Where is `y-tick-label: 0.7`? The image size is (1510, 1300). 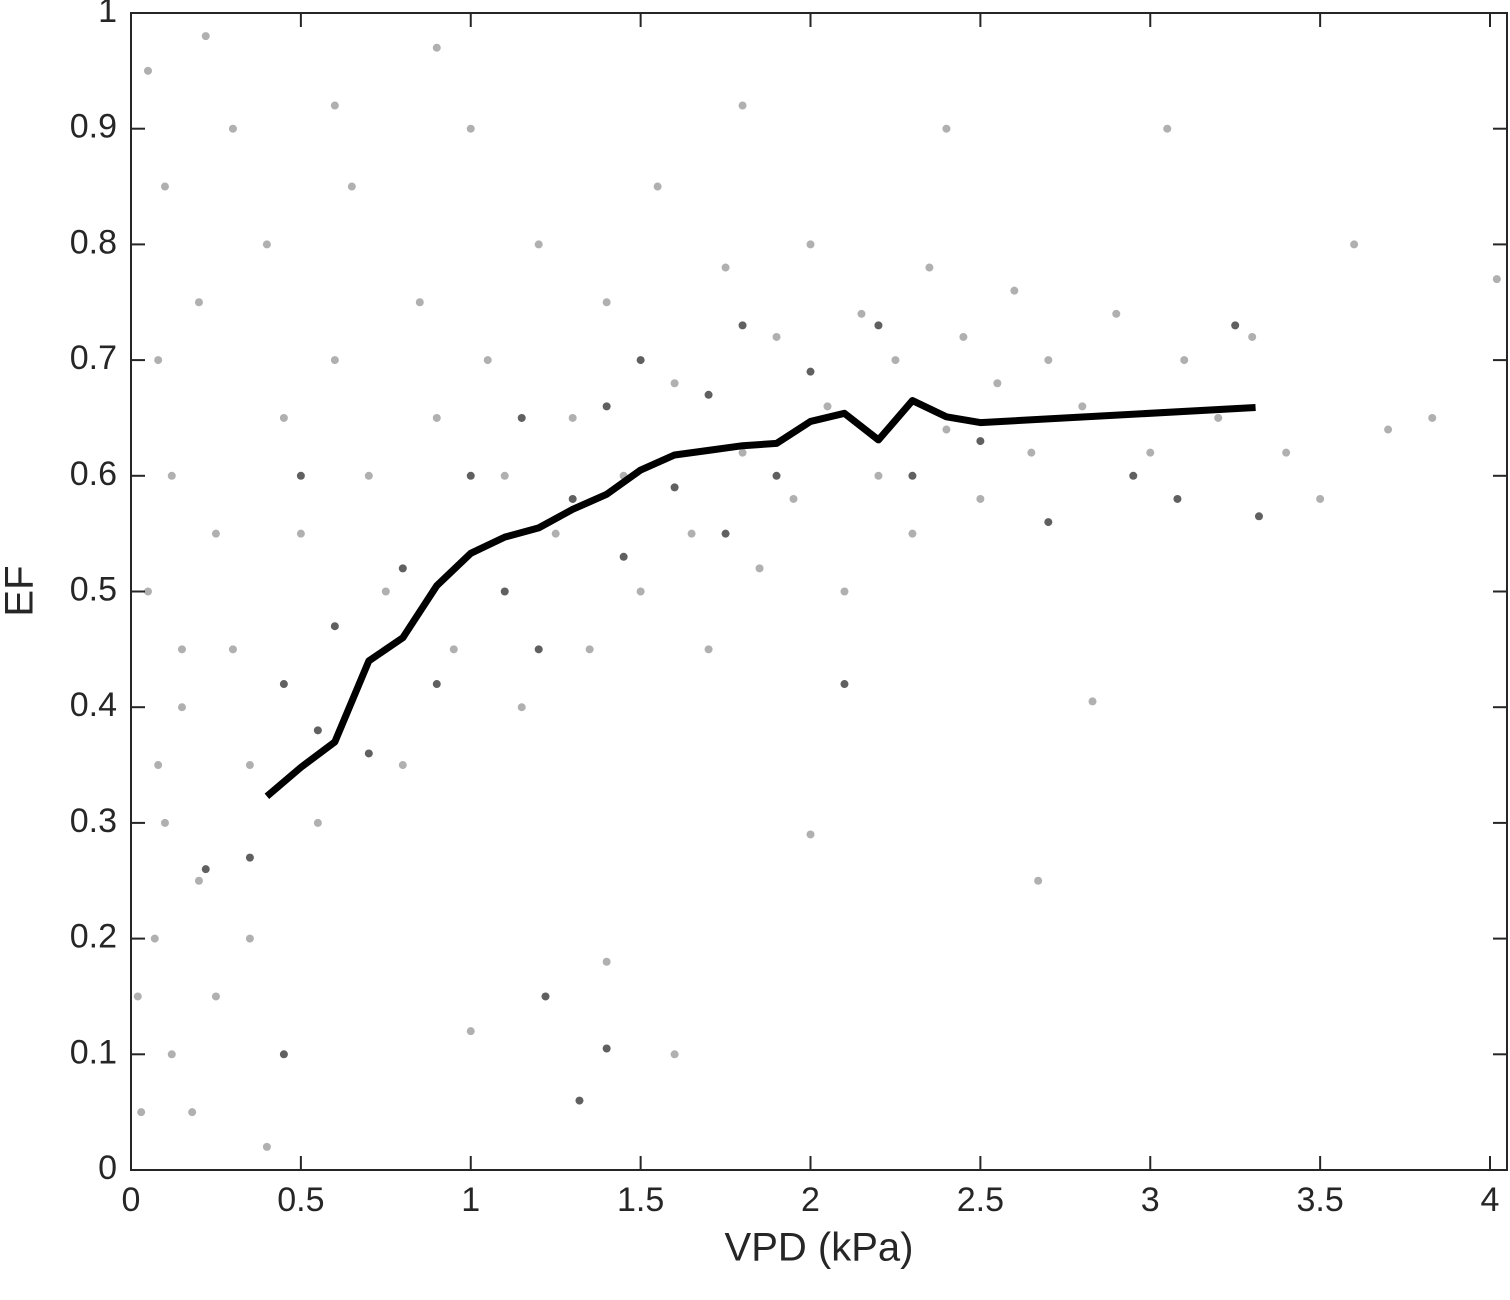
y-tick-label: 0.7 is located at coordinates (93, 358).